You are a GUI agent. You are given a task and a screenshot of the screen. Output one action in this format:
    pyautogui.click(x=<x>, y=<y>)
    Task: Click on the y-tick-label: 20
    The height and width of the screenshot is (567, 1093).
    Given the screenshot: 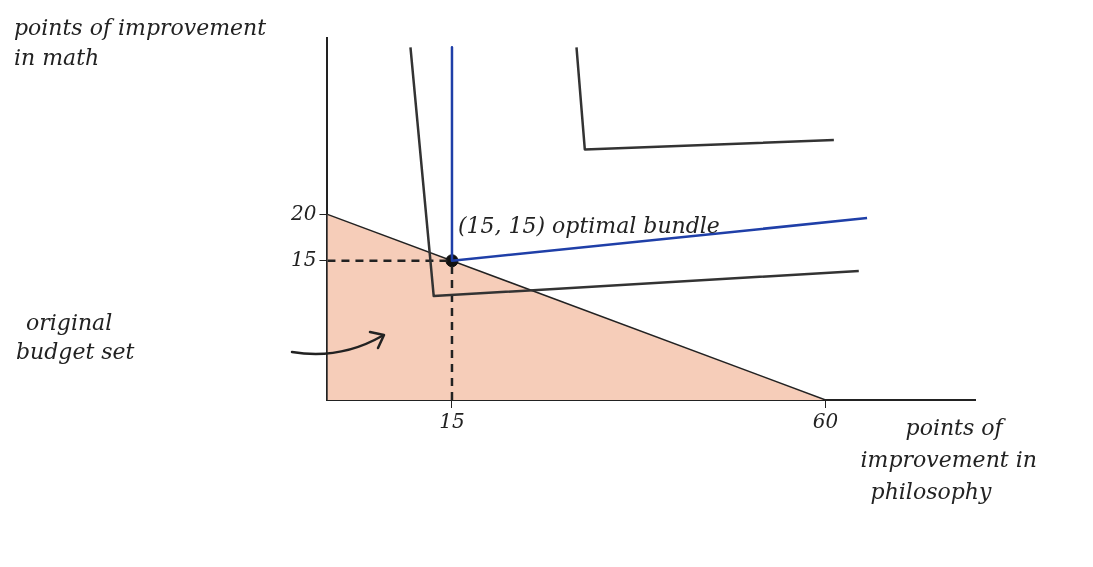 What is the action you would take?
    pyautogui.click(x=303, y=212)
    